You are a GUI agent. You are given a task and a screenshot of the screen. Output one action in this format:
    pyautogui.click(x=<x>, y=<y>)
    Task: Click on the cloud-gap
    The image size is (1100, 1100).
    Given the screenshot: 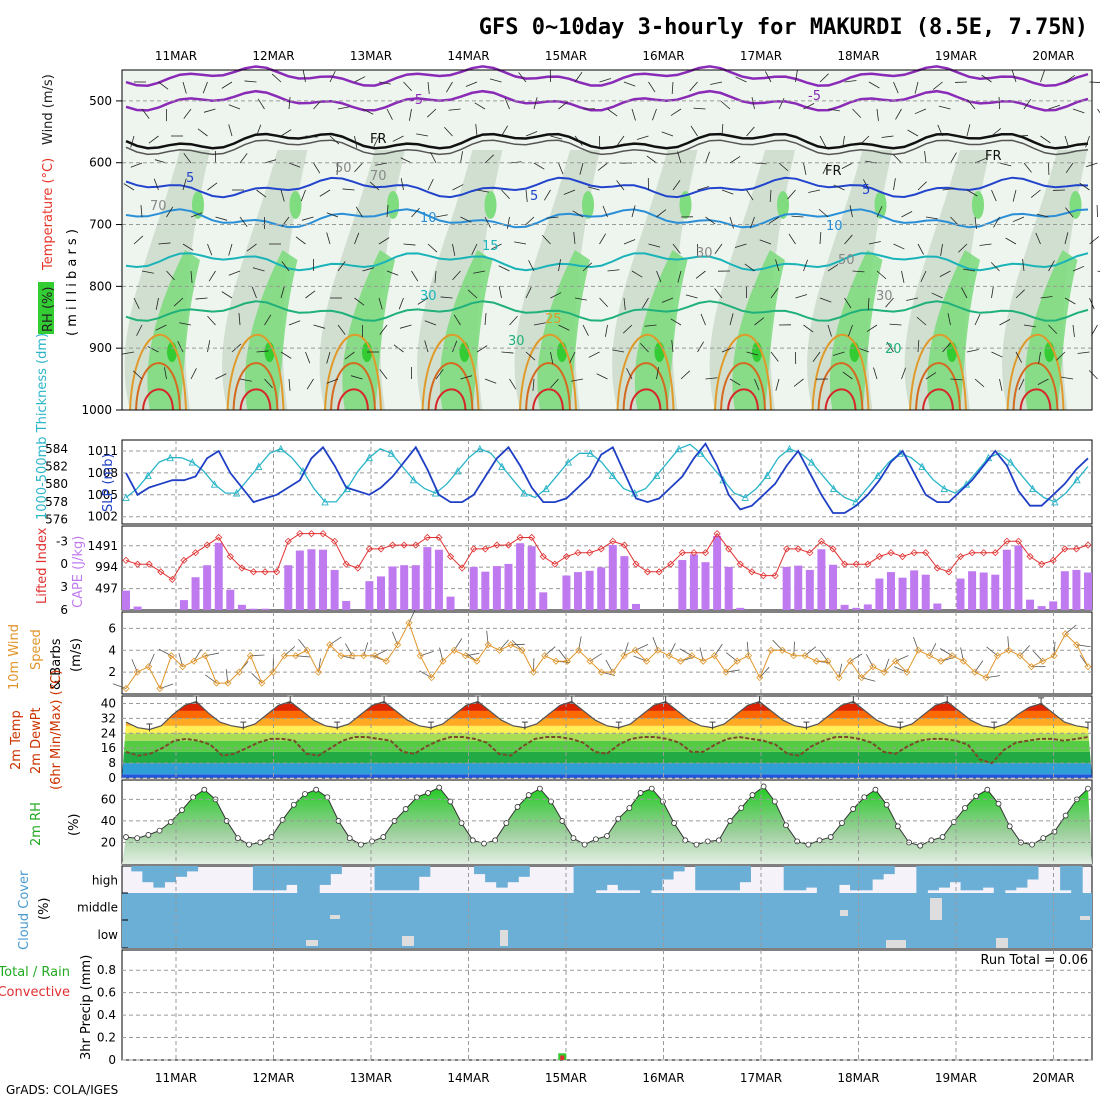 What is the action you would take?
    pyautogui.click(x=504, y=938)
    